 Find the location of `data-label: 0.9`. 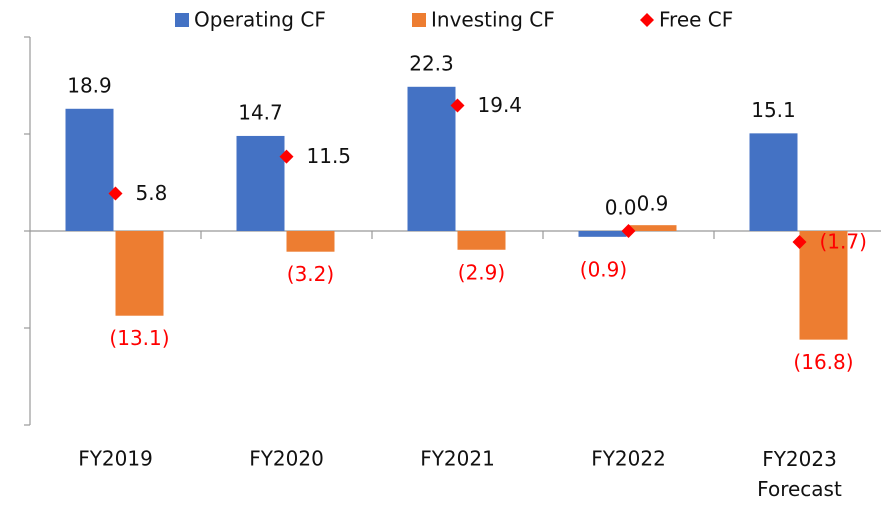

data-label: 0.9 is located at coordinates (653, 204).